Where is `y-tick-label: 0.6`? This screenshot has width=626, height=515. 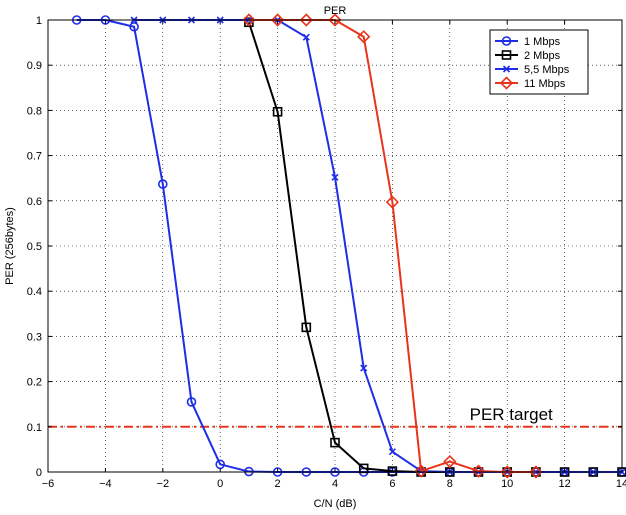
y-tick-label: 0.6 is located at coordinates (34, 202).